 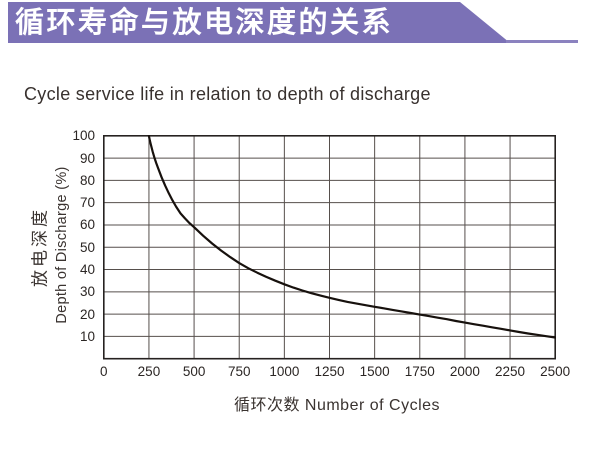 I want to click on banner-tail-line, so click(x=542, y=41).